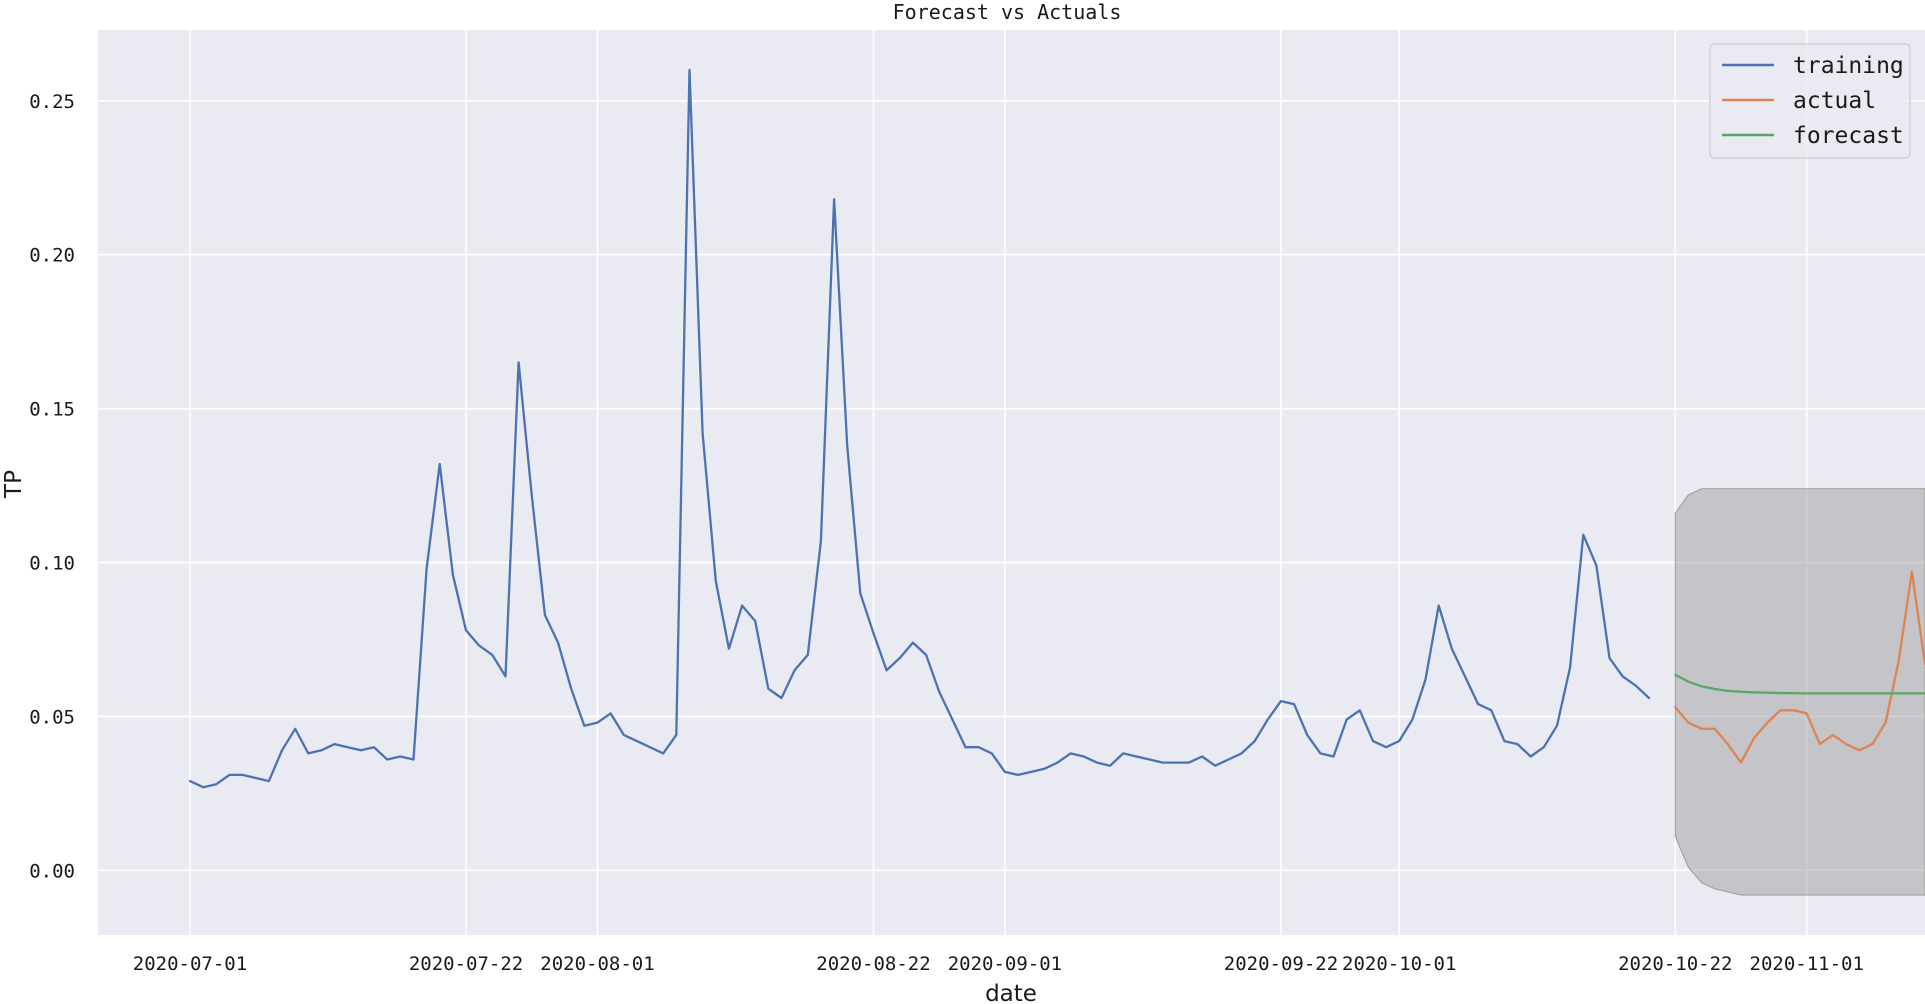  What do you see at coordinates (1799, 667) in the screenshot?
I see `series-line-actual` at bounding box center [1799, 667].